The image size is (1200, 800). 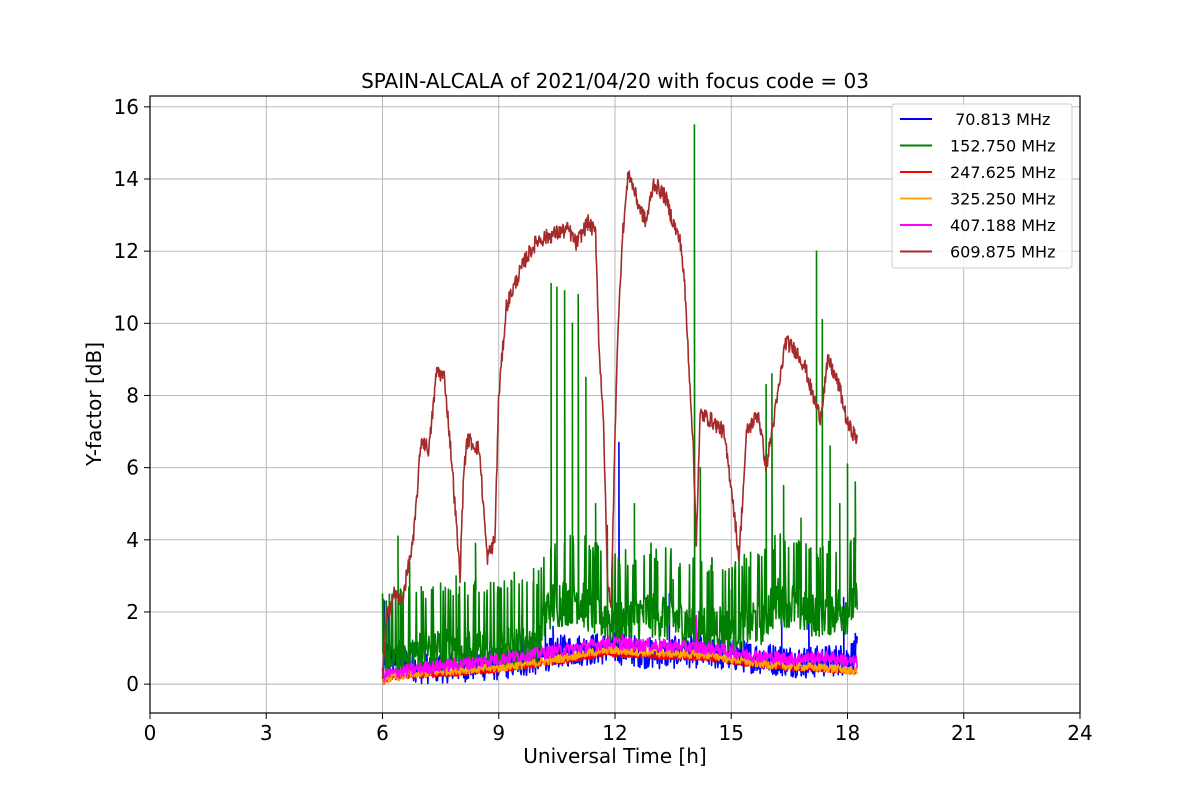 What do you see at coordinates (1002, 225) in the screenshot?
I see `legend-label: 407.188 MHz` at bounding box center [1002, 225].